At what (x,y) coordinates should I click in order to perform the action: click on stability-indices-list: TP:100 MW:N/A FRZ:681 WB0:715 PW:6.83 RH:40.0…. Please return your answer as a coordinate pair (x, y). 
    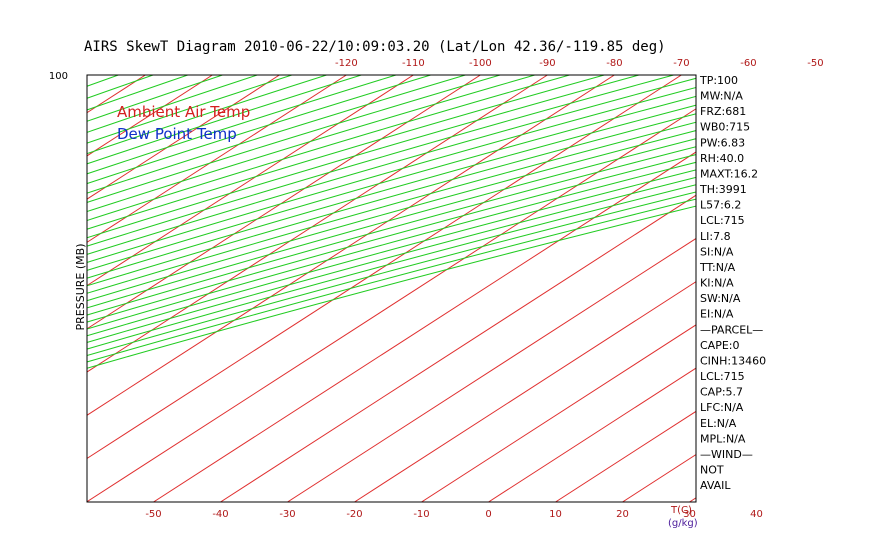
    Looking at the image, I should click on (732, 283).